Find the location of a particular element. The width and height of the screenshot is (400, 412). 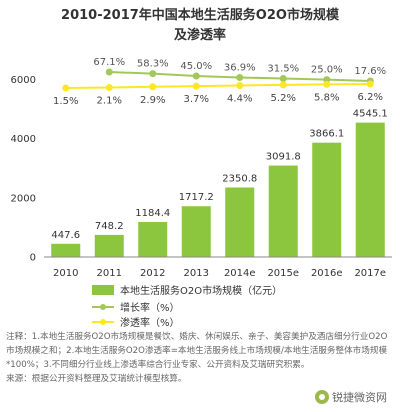

penetration-rate-label: 5.8% is located at coordinates (326, 97).